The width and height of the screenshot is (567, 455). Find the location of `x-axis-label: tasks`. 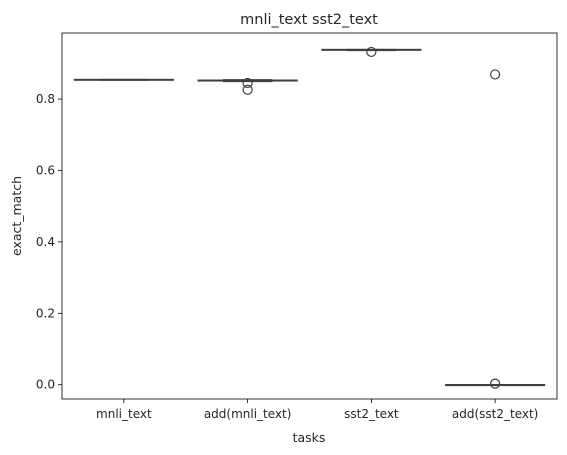

x-axis-label: tasks is located at coordinates (309, 437).